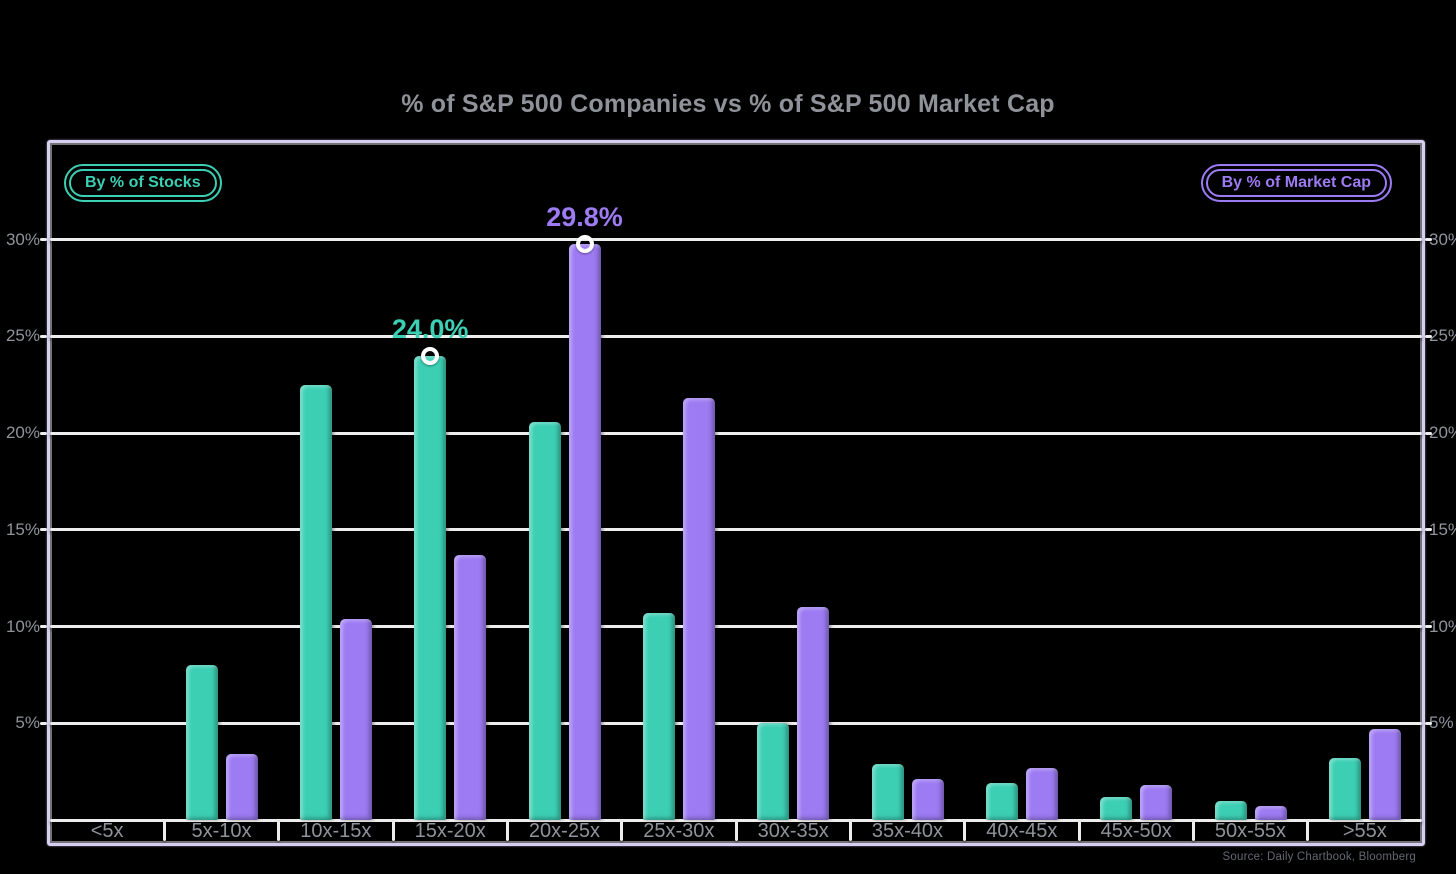 This screenshot has width=1456, height=874. I want to click on x-category-label-35x-40x: 35x-40x, so click(907, 831).